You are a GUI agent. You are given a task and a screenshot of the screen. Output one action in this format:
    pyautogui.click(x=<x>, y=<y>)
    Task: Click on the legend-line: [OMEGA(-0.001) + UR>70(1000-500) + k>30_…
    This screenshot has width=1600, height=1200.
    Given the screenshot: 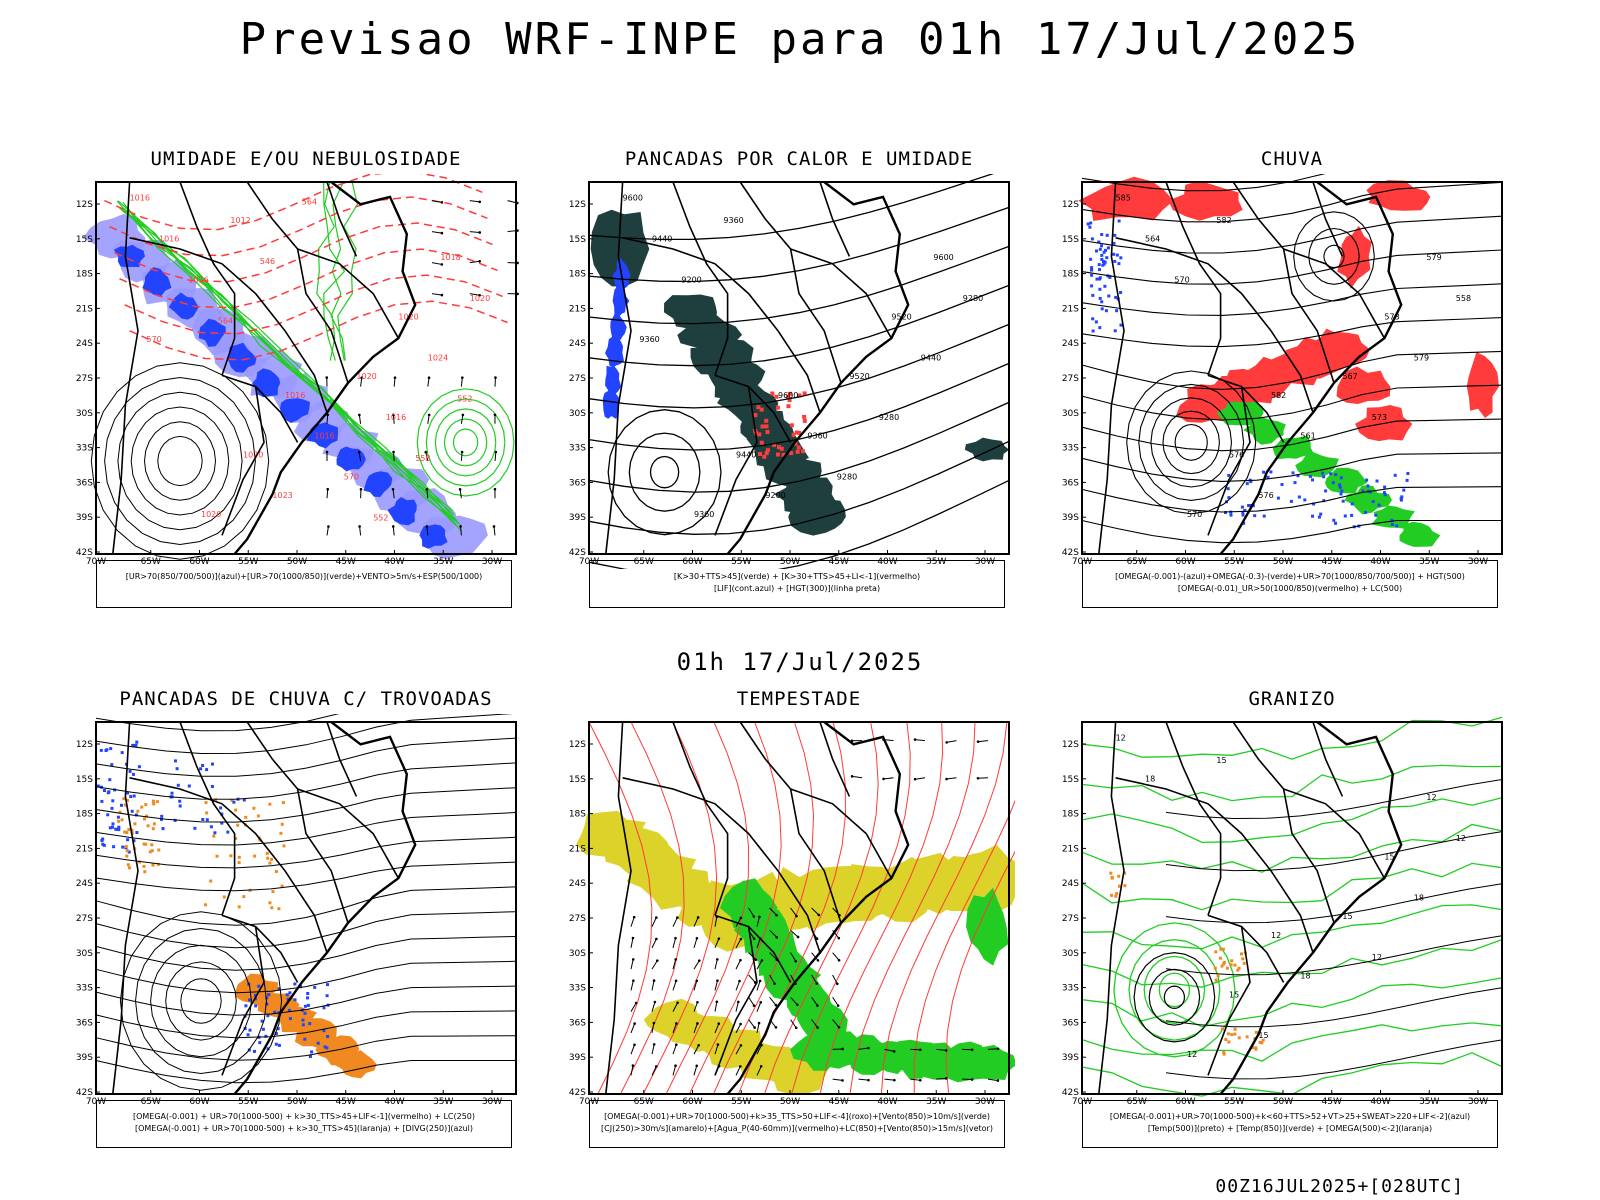 What is the action you would take?
    pyautogui.click(x=304, y=1116)
    